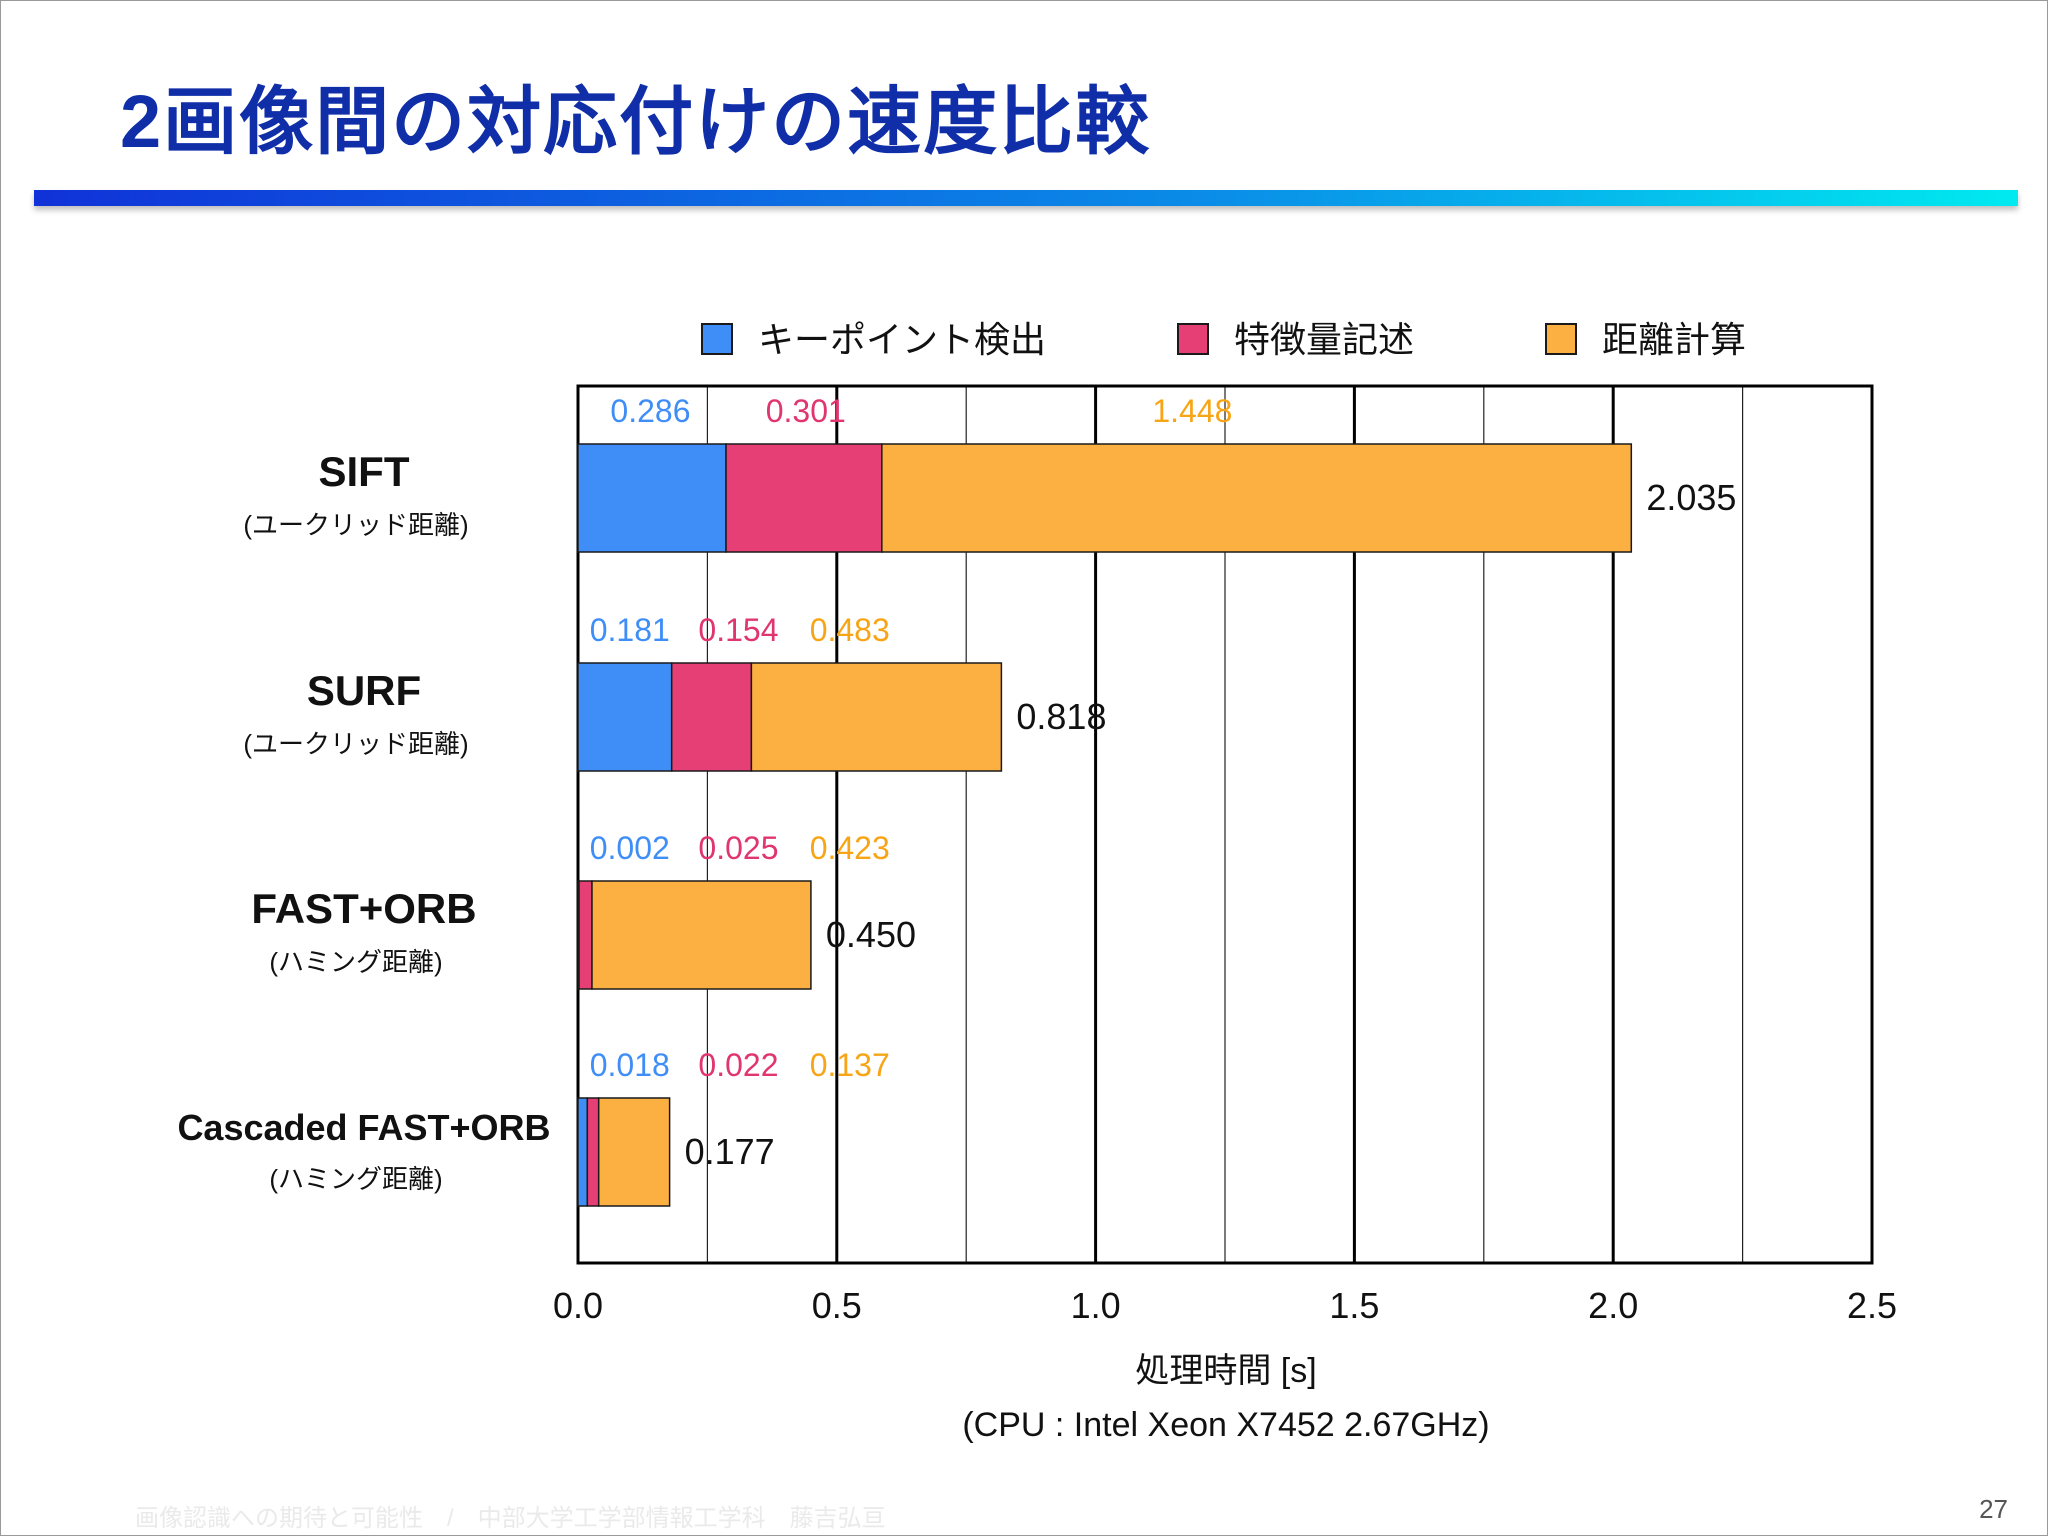  Describe the element at coordinates (630, 848) in the screenshot. I see `segment-value-label: 0.002` at that location.